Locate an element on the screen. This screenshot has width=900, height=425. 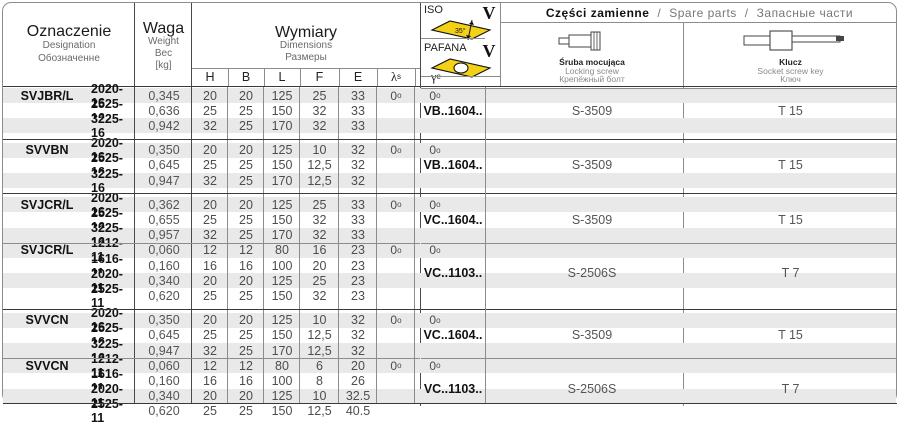
key-caption-ru: Ключ is located at coordinates (790, 79).